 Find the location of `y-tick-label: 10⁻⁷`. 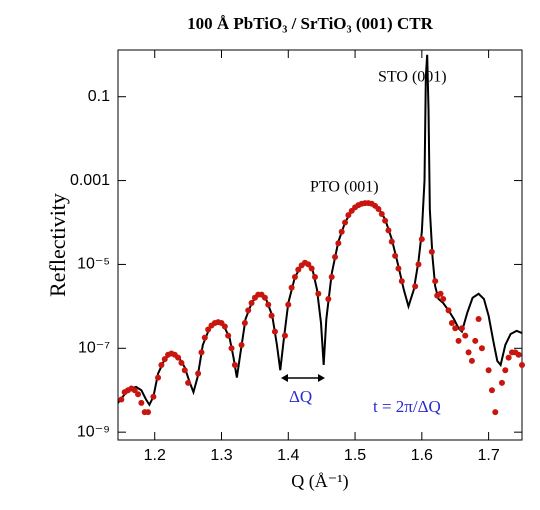

y-tick-label: 10⁻⁷ is located at coordinates (94, 348).